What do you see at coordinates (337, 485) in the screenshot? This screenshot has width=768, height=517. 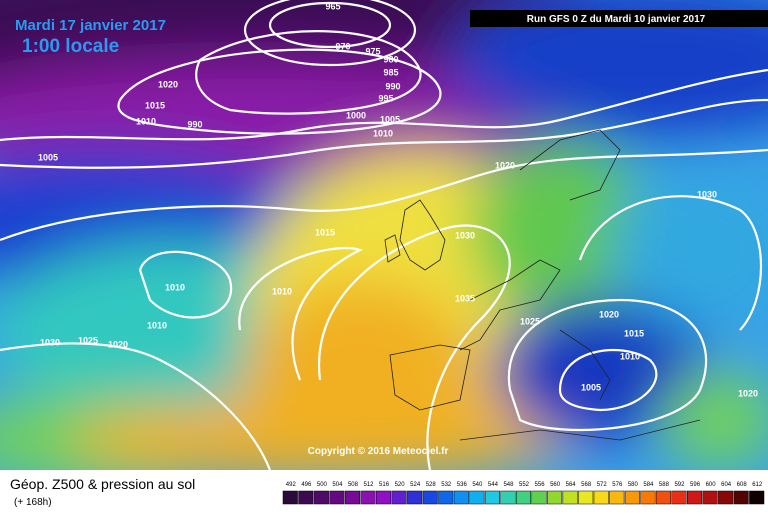 I see `scale-label: 504` at bounding box center [337, 485].